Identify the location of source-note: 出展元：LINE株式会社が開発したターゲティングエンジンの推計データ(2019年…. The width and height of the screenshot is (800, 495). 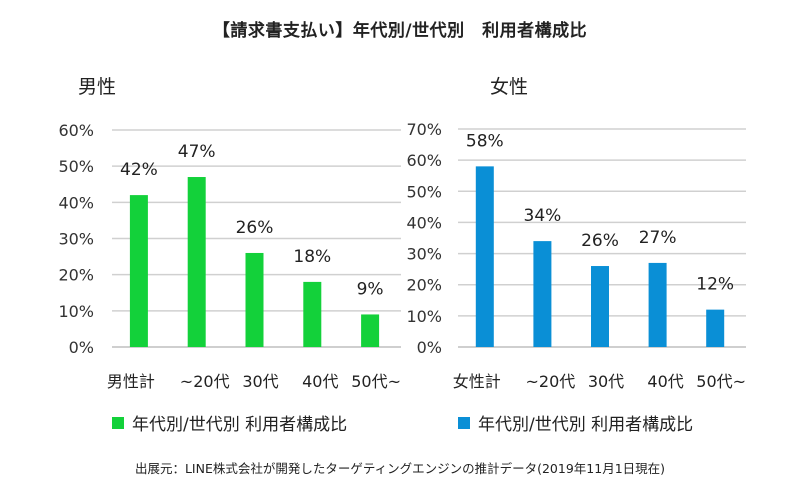
(400, 468).